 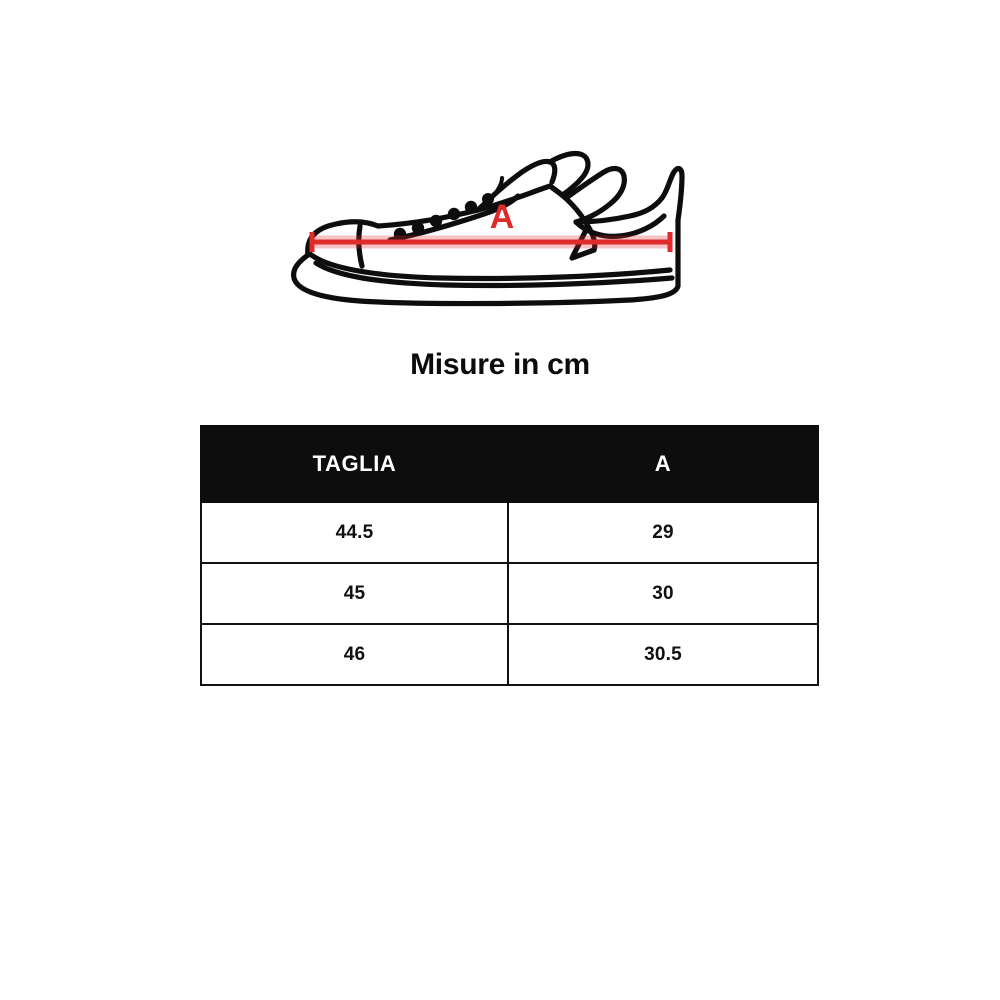 What do you see at coordinates (502, 217) in the screenshot?
I see `measurement-label-A: A` at bounding box center [502, 217].